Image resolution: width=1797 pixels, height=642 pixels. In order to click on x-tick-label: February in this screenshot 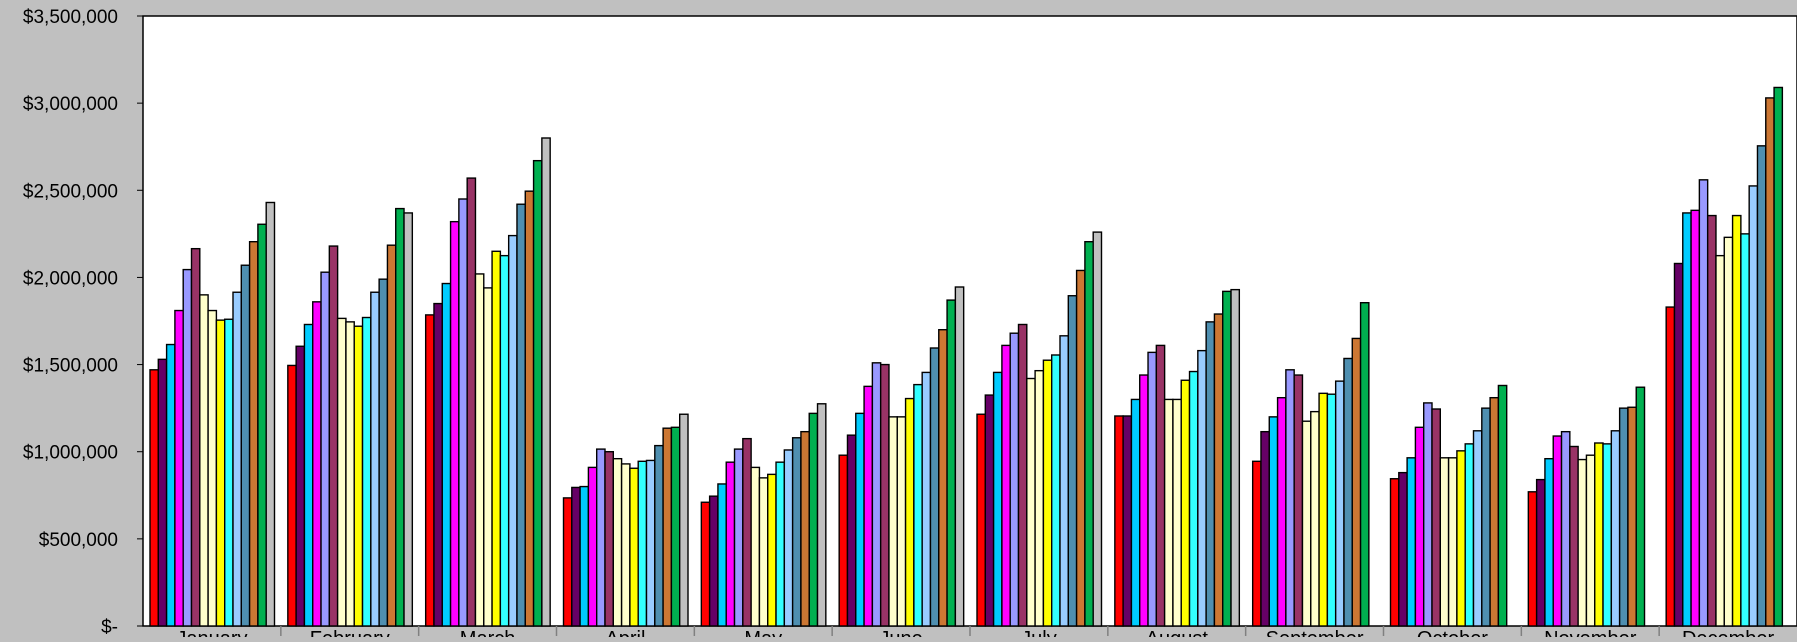, I will do `click(350, 632)`.